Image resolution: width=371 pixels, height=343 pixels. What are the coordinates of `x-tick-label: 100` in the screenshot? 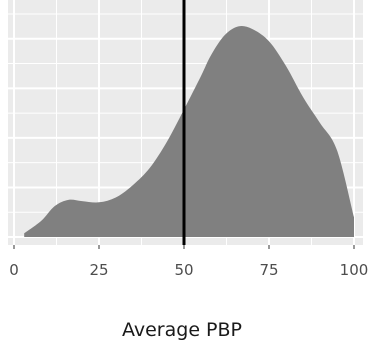 It's located at (354, 270).